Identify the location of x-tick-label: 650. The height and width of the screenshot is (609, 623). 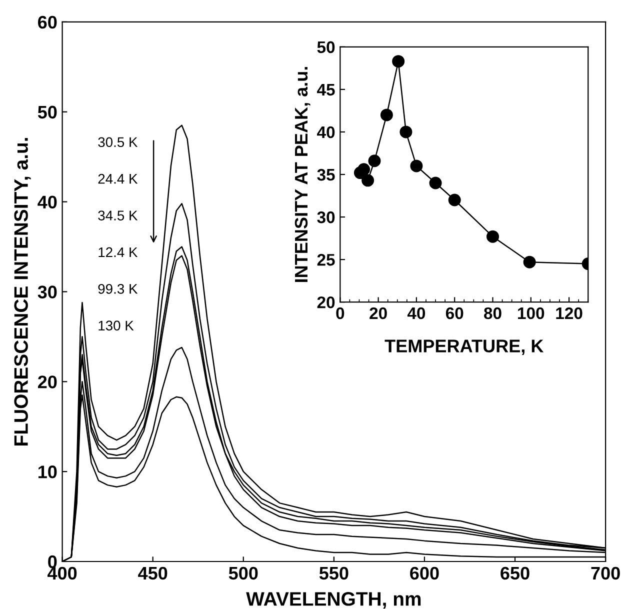
(515, 573).